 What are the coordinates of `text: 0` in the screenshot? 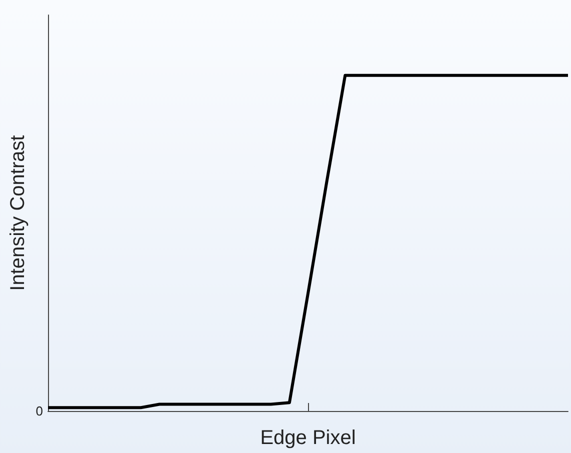 It's located at (39, 411).